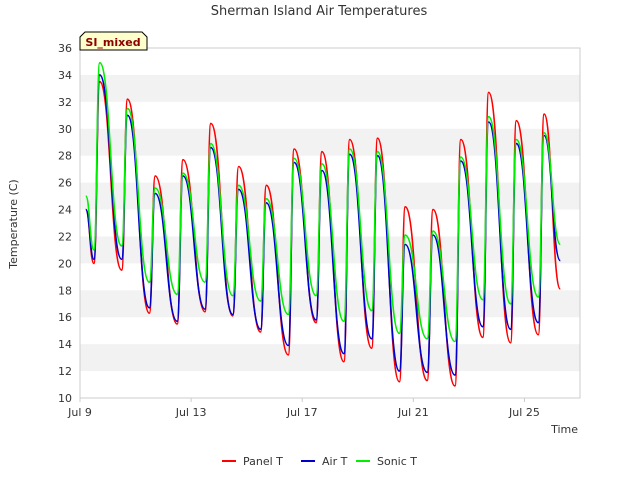 The image size is (640, 480). I want to click on chart-title: Sherman Island Air Temperatures, so click(319, 11).